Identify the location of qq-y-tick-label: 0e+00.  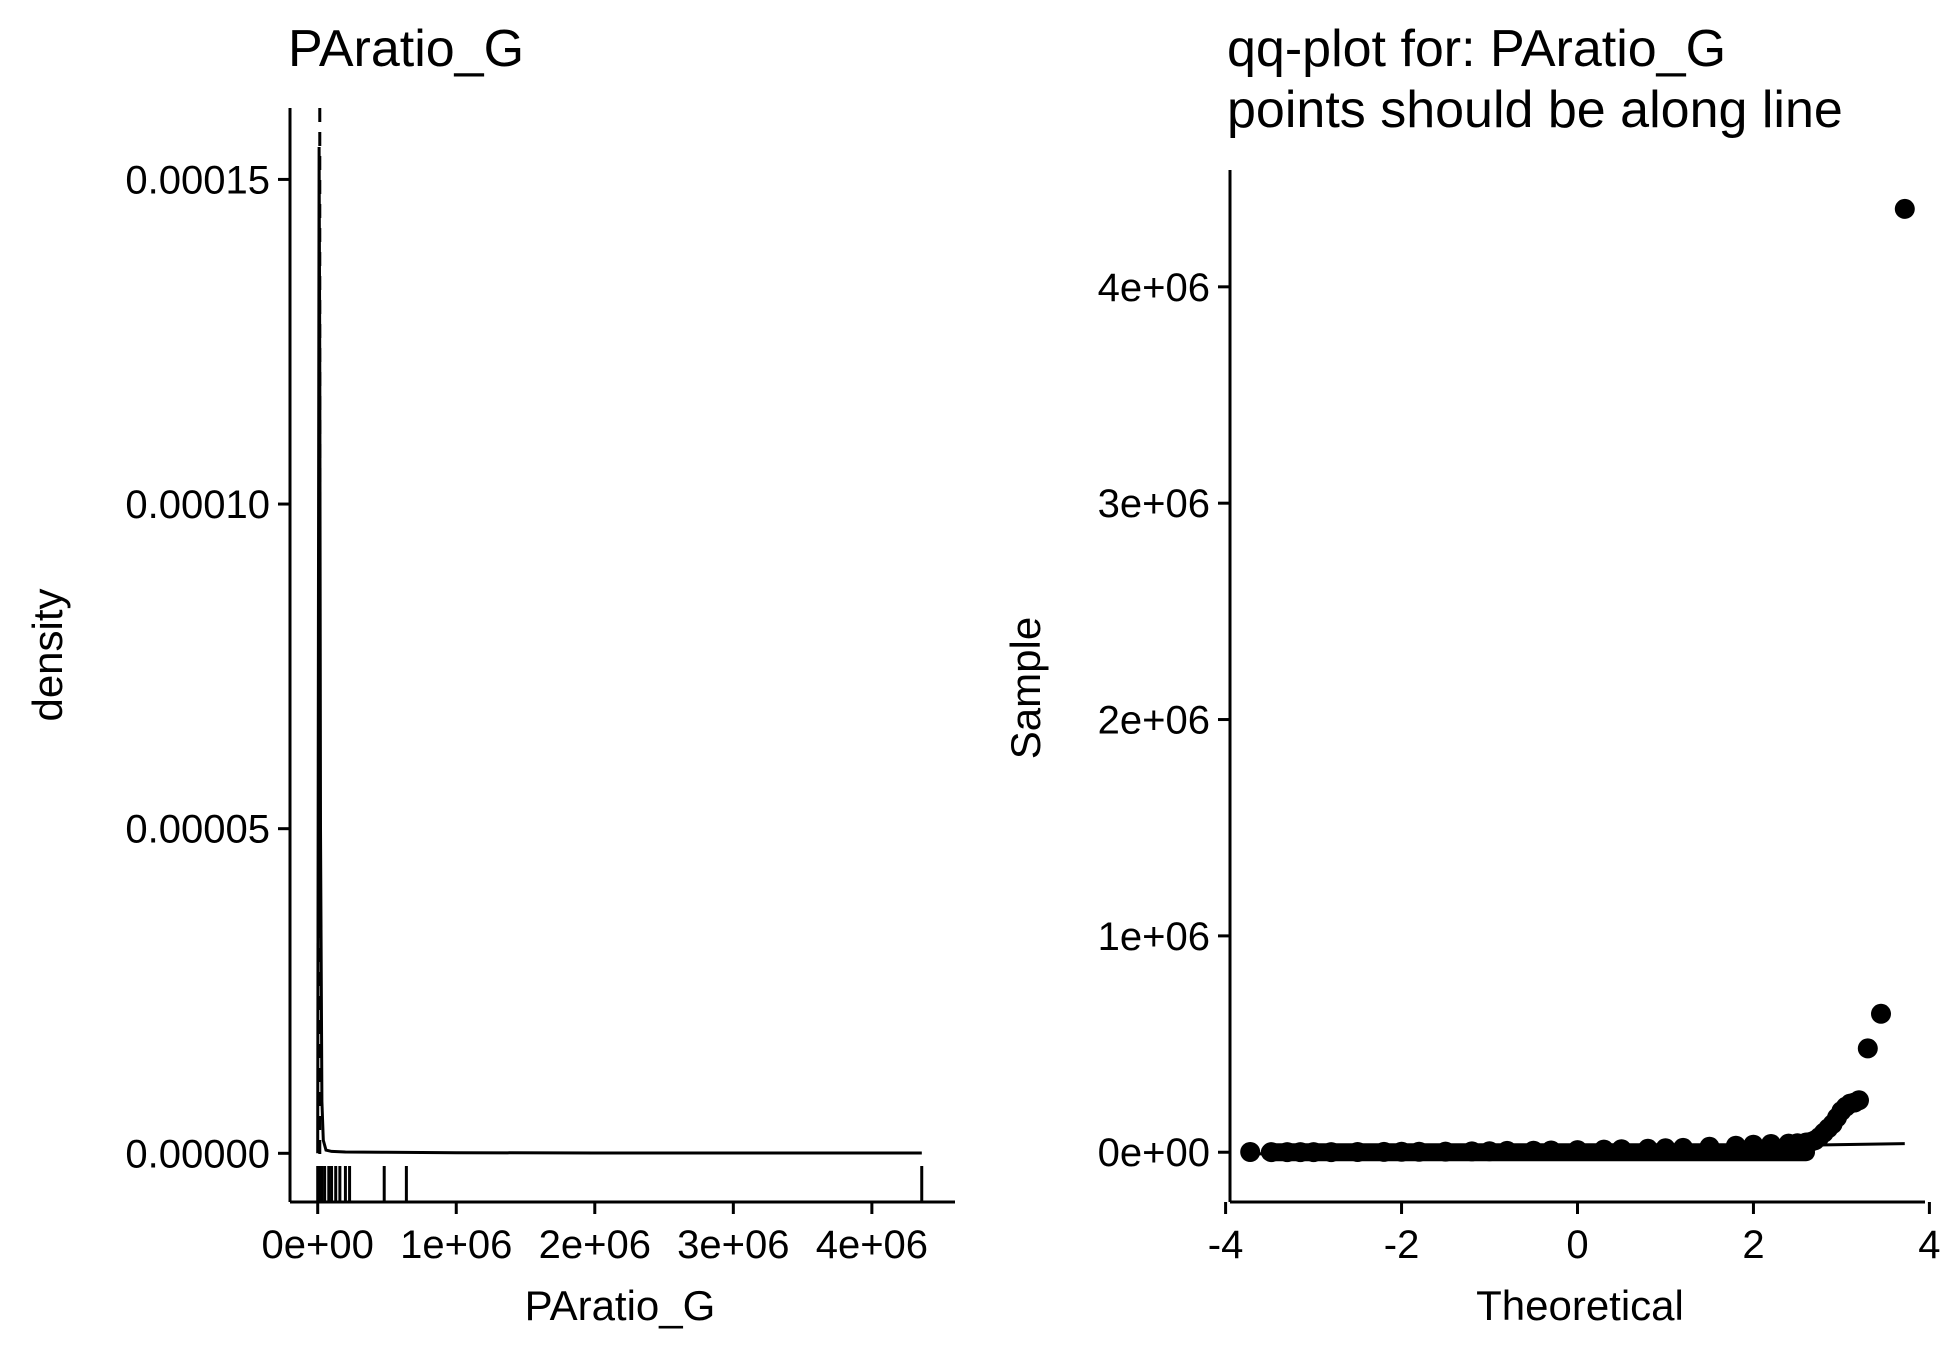
(1154, 1153).